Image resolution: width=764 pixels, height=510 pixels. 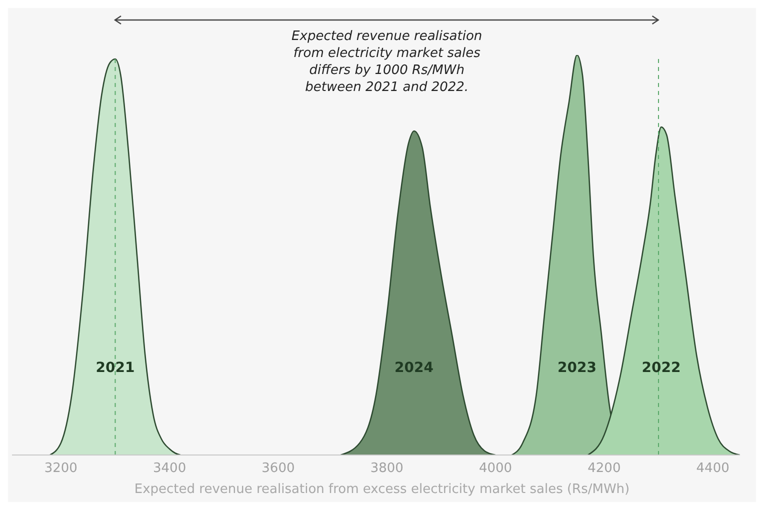 I want to click on series-label: 2022, so click(x=661, y=368).